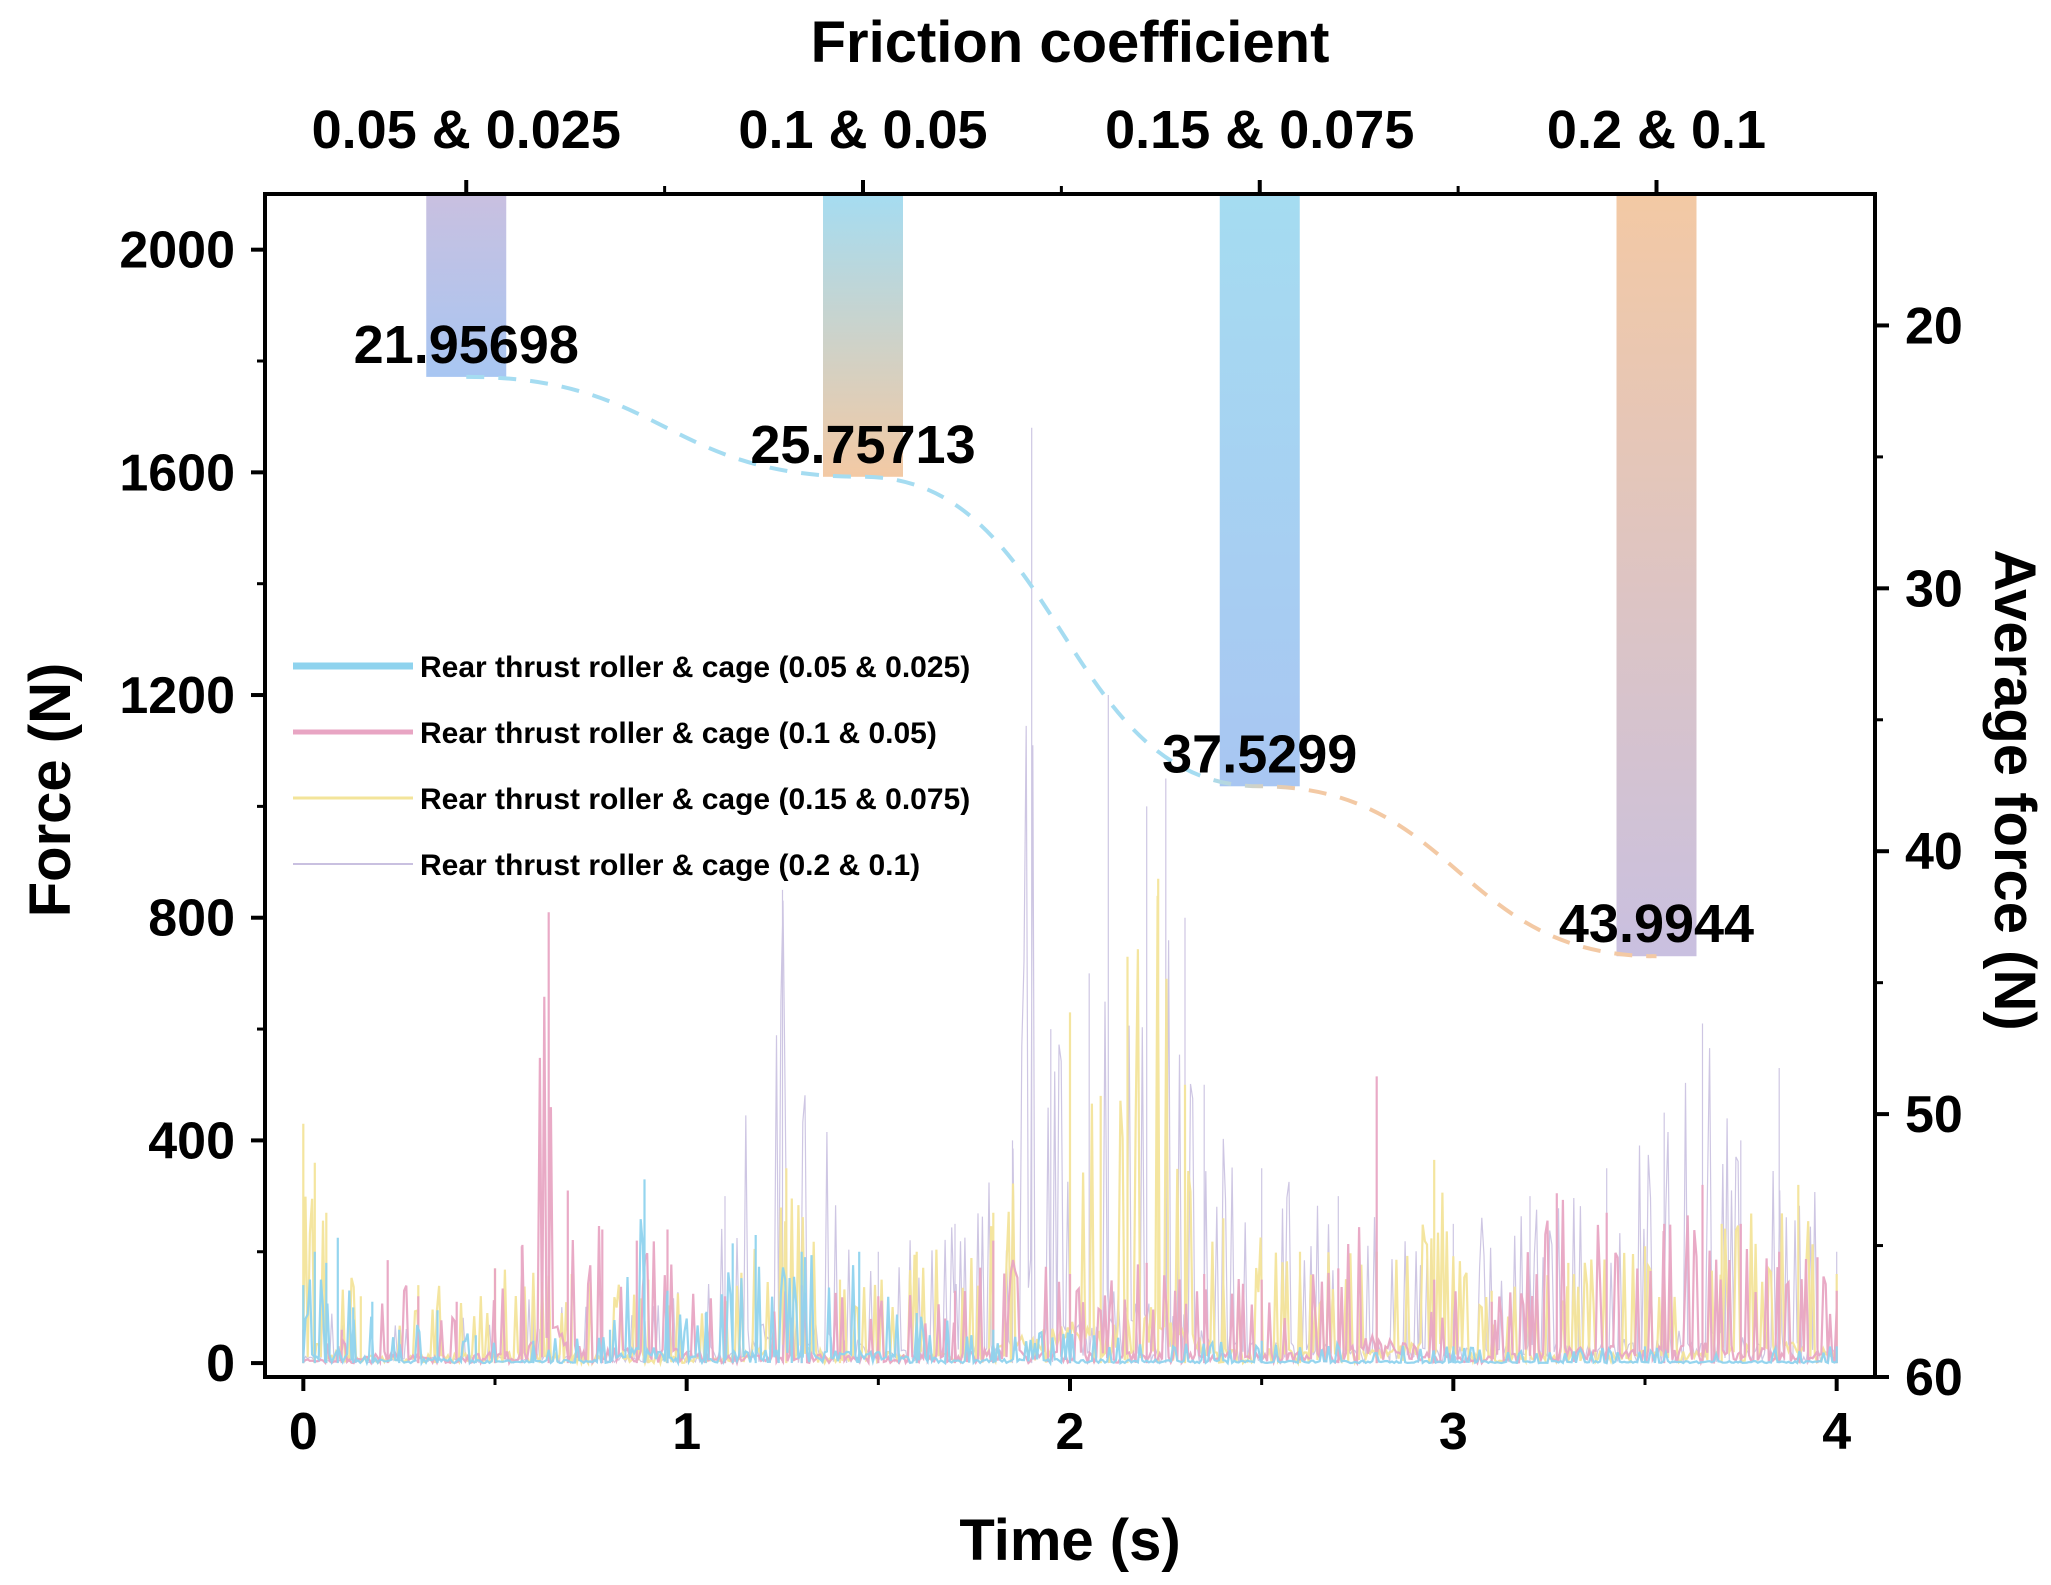 This screenshot has height=1585, width=2051. Describe the element at coordinates (466, 130) in the screenshot. I see `top-category-label: 0.05 & 0.025` at that location.